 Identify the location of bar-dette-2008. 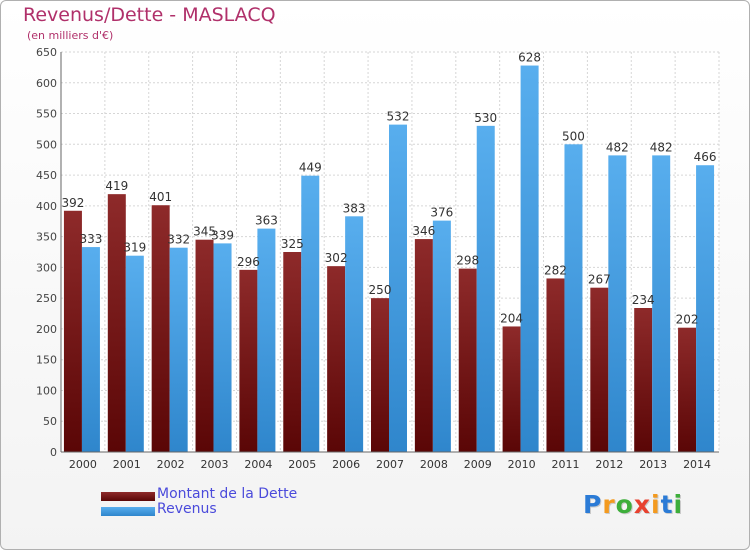
(423, 345).